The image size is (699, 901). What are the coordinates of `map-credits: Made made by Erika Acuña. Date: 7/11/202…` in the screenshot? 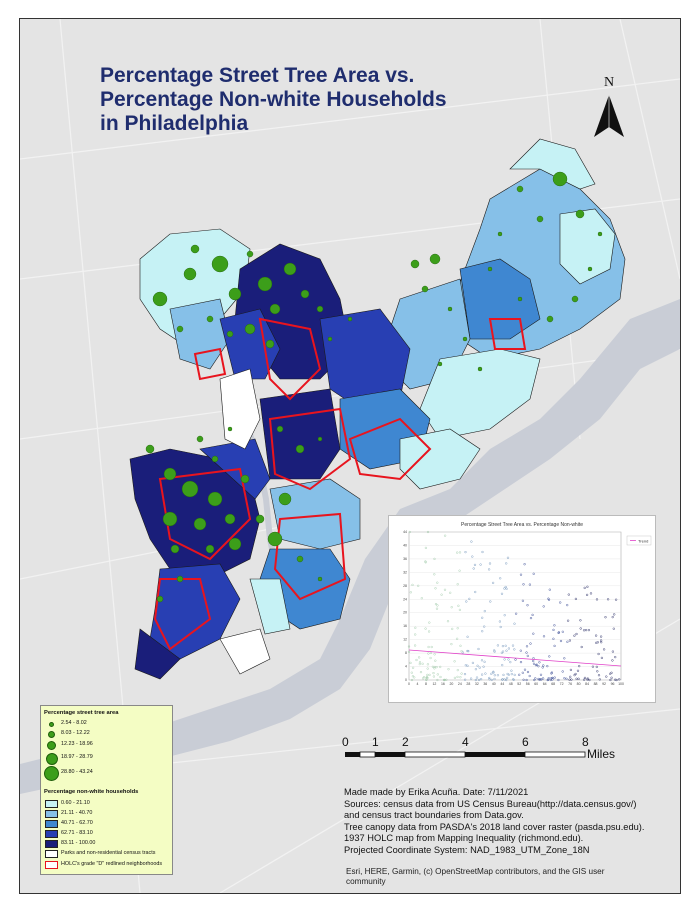 It's located at (509, 822).